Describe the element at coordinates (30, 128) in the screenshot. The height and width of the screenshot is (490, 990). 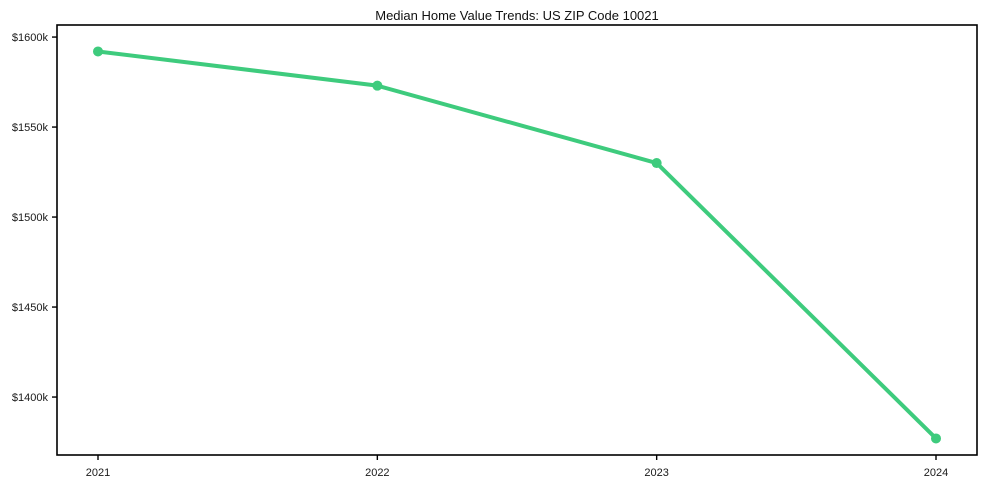
I see `y-tick-label: $1550k` at that location.